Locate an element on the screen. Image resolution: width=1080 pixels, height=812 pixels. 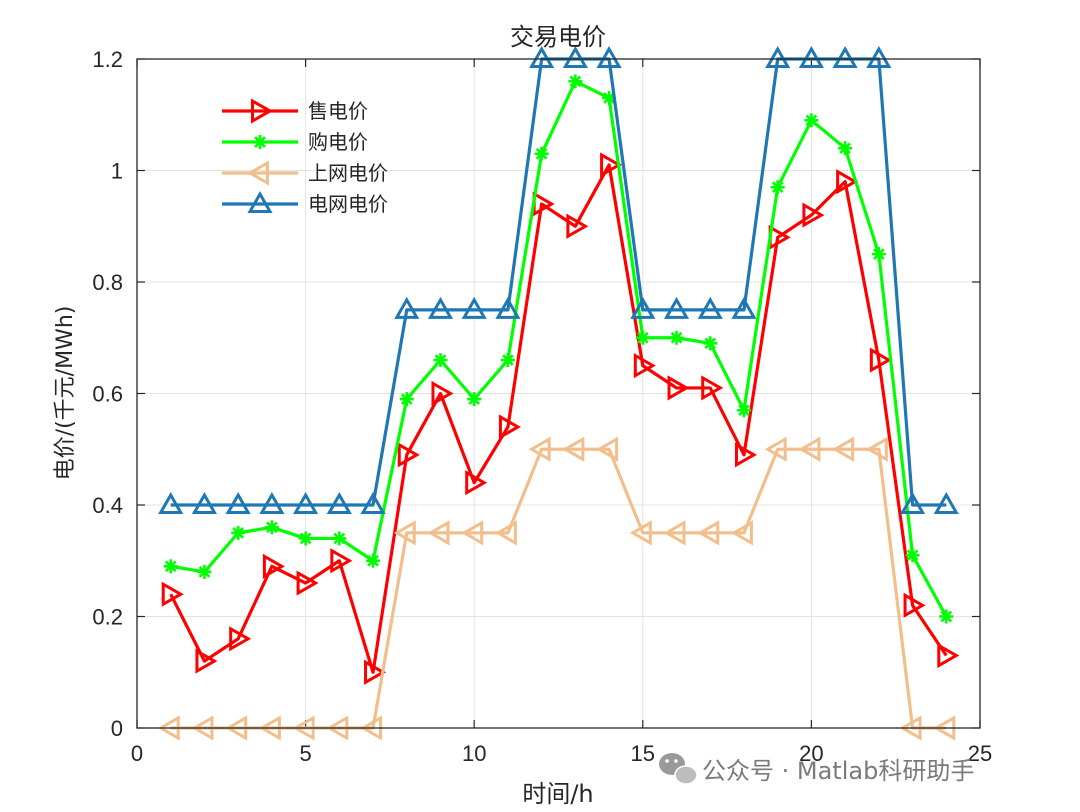
watermark-text: 公众号 · Matlab科研助手 is located at coordinates (838, 771).